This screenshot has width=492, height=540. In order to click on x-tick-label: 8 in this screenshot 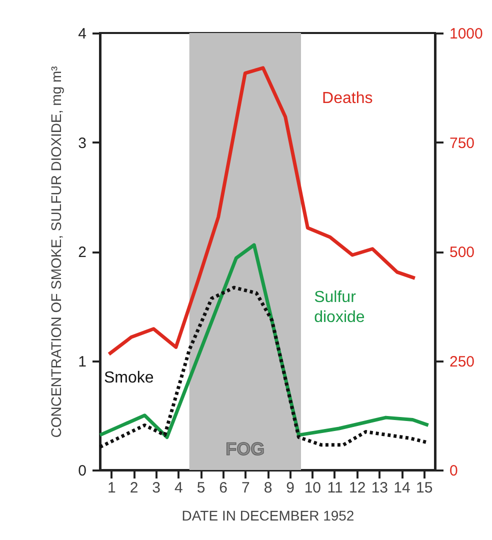, I will do `click(268, 488)`.